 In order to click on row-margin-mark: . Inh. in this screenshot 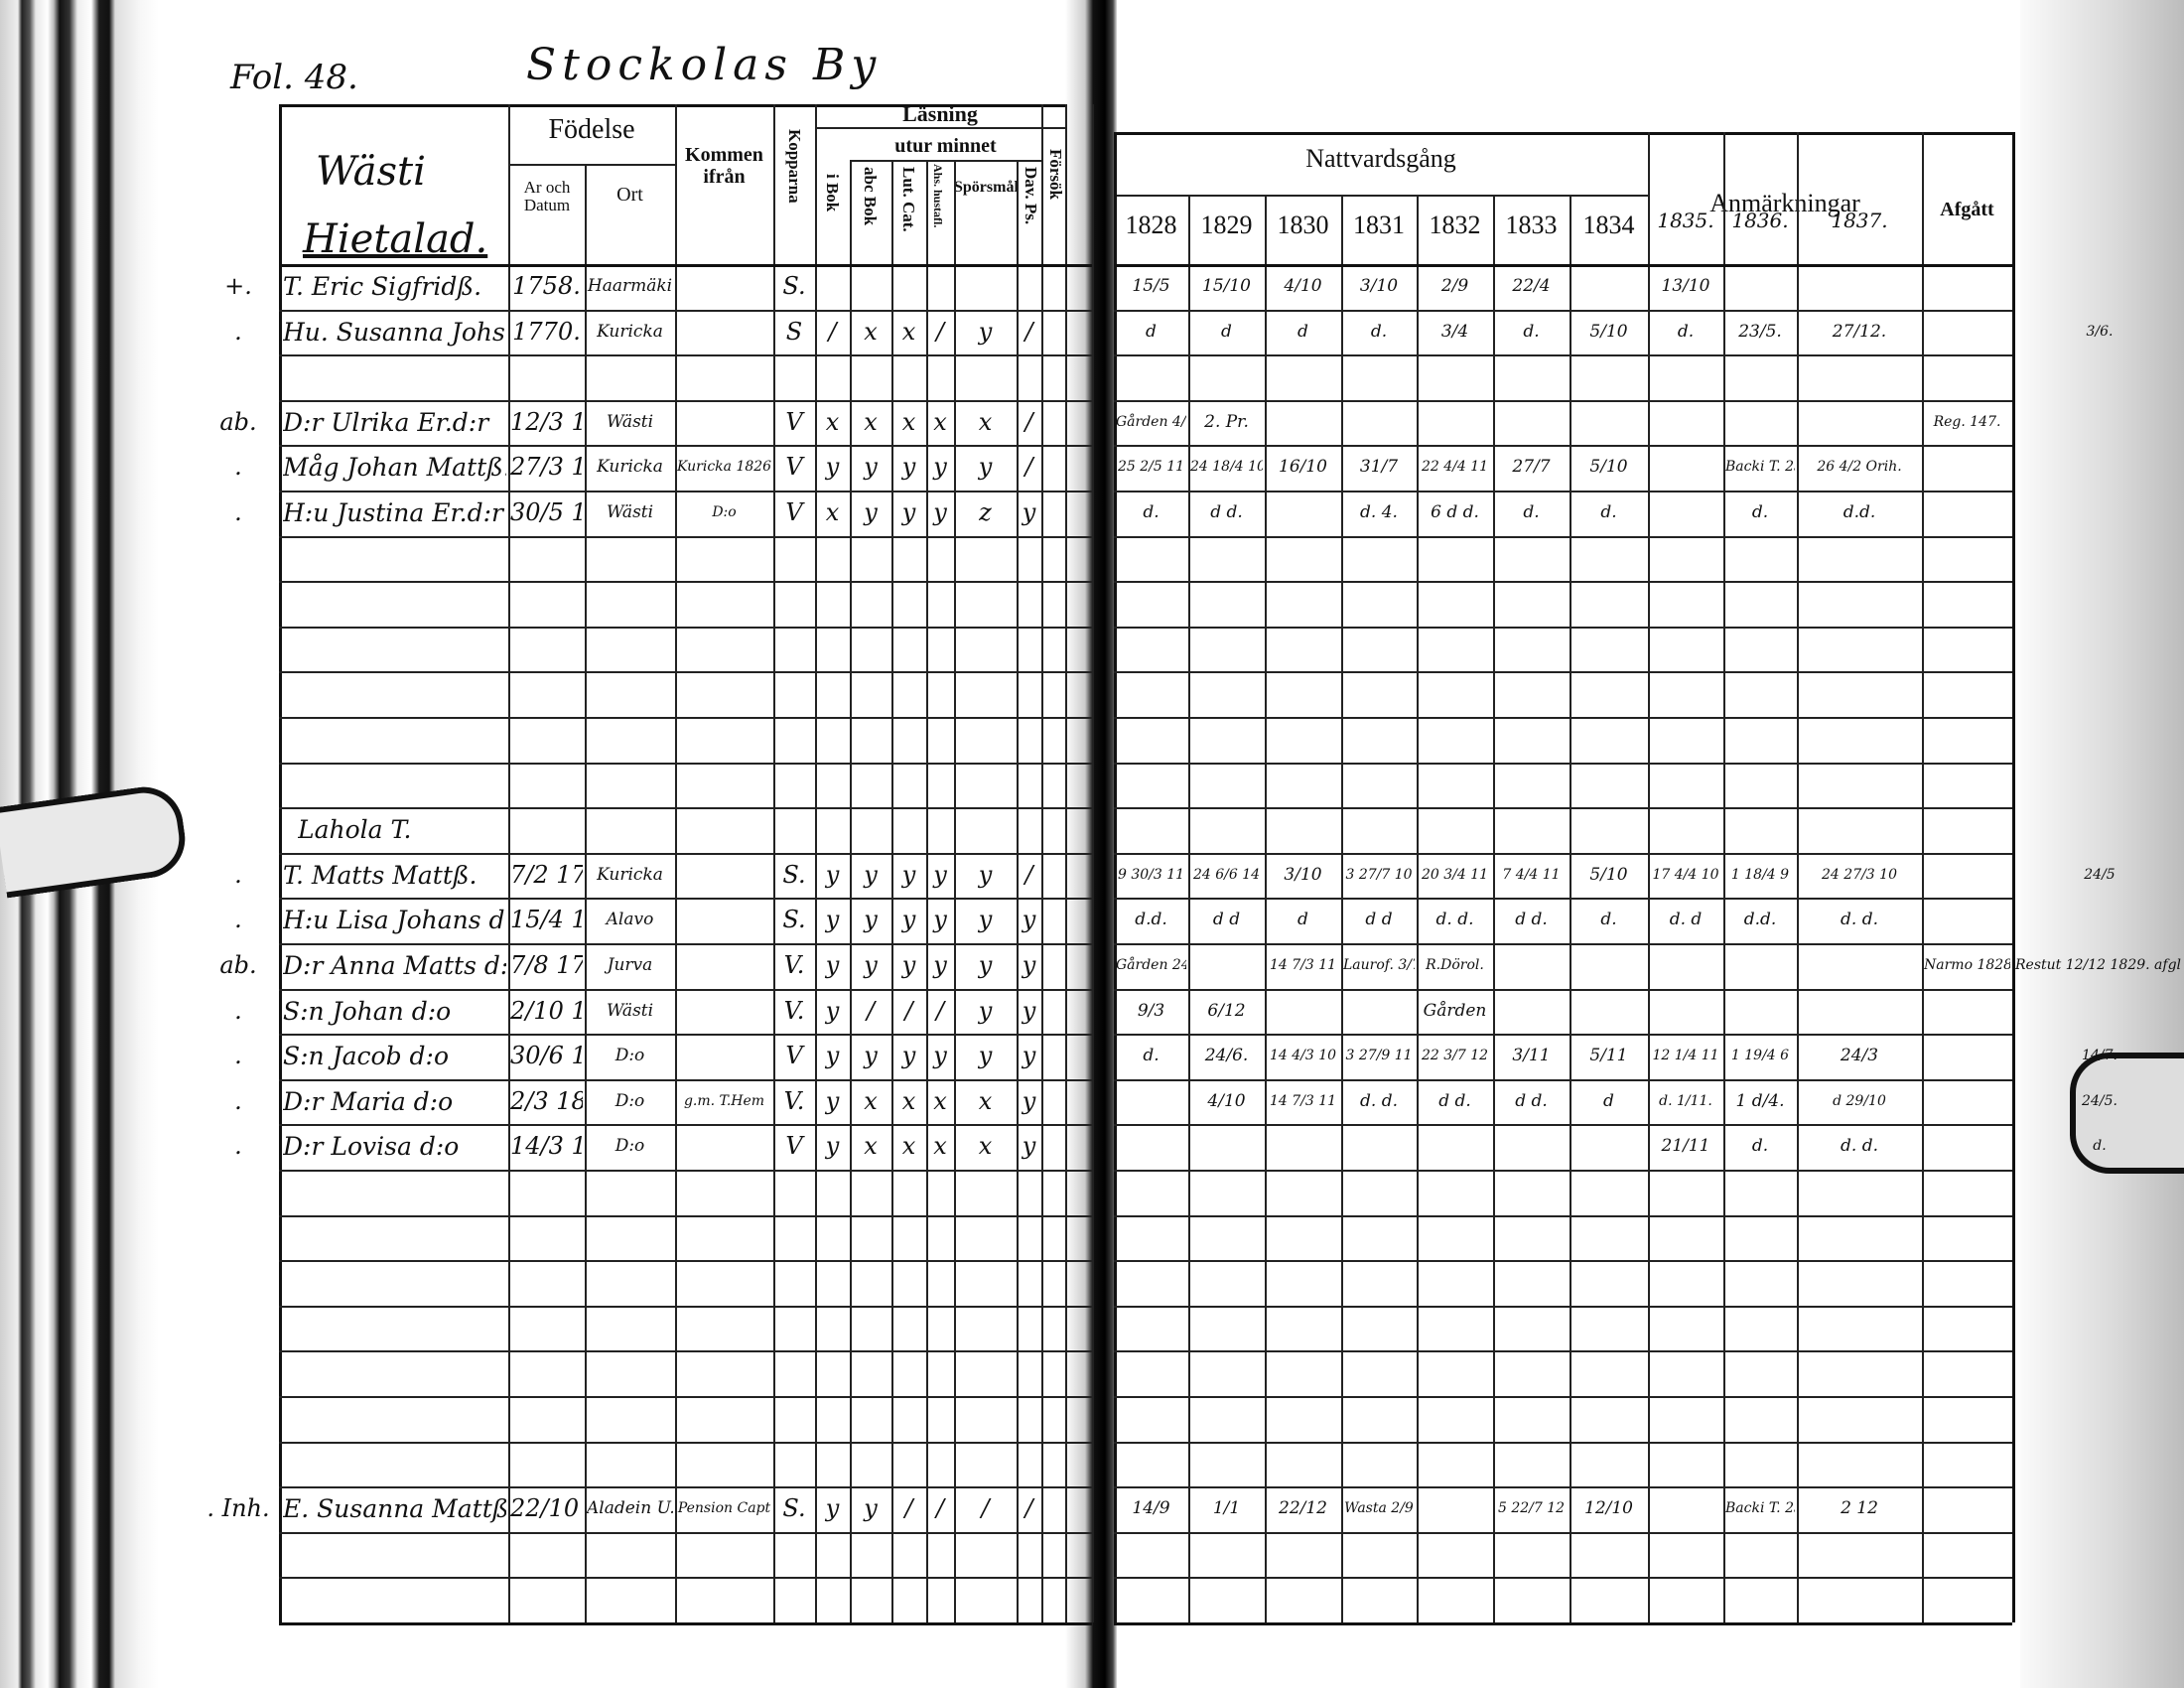, I will do `click(238, 1508)`.